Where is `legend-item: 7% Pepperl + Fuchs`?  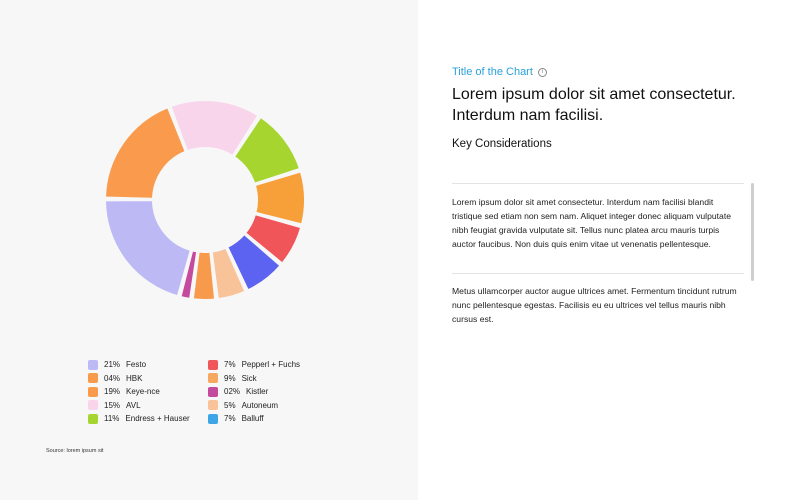 legend-item: 7% Pepperl + Fuchs is located at coordinates (267, 365).